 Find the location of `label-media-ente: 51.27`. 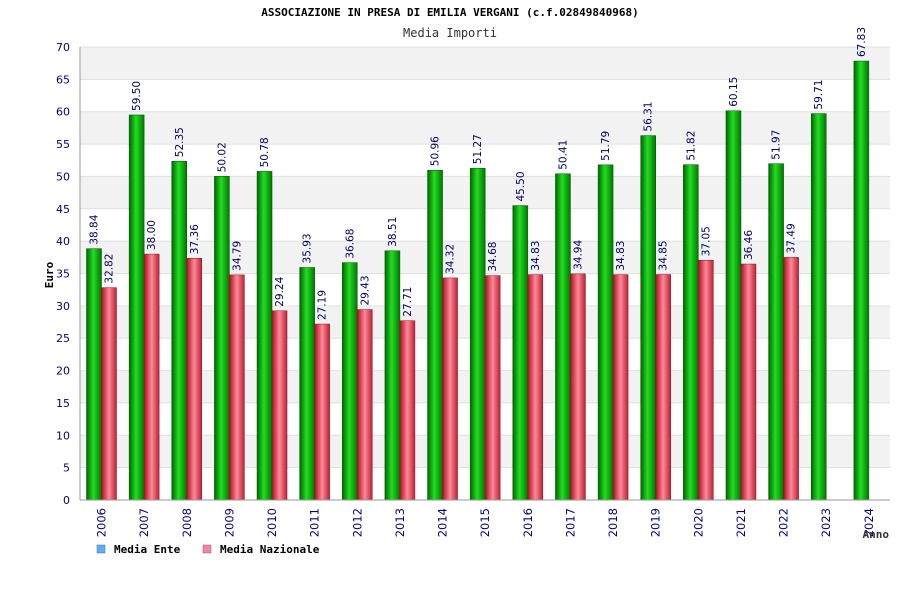

label-media-ente: 51.27 is located at coordinates (478, 149).